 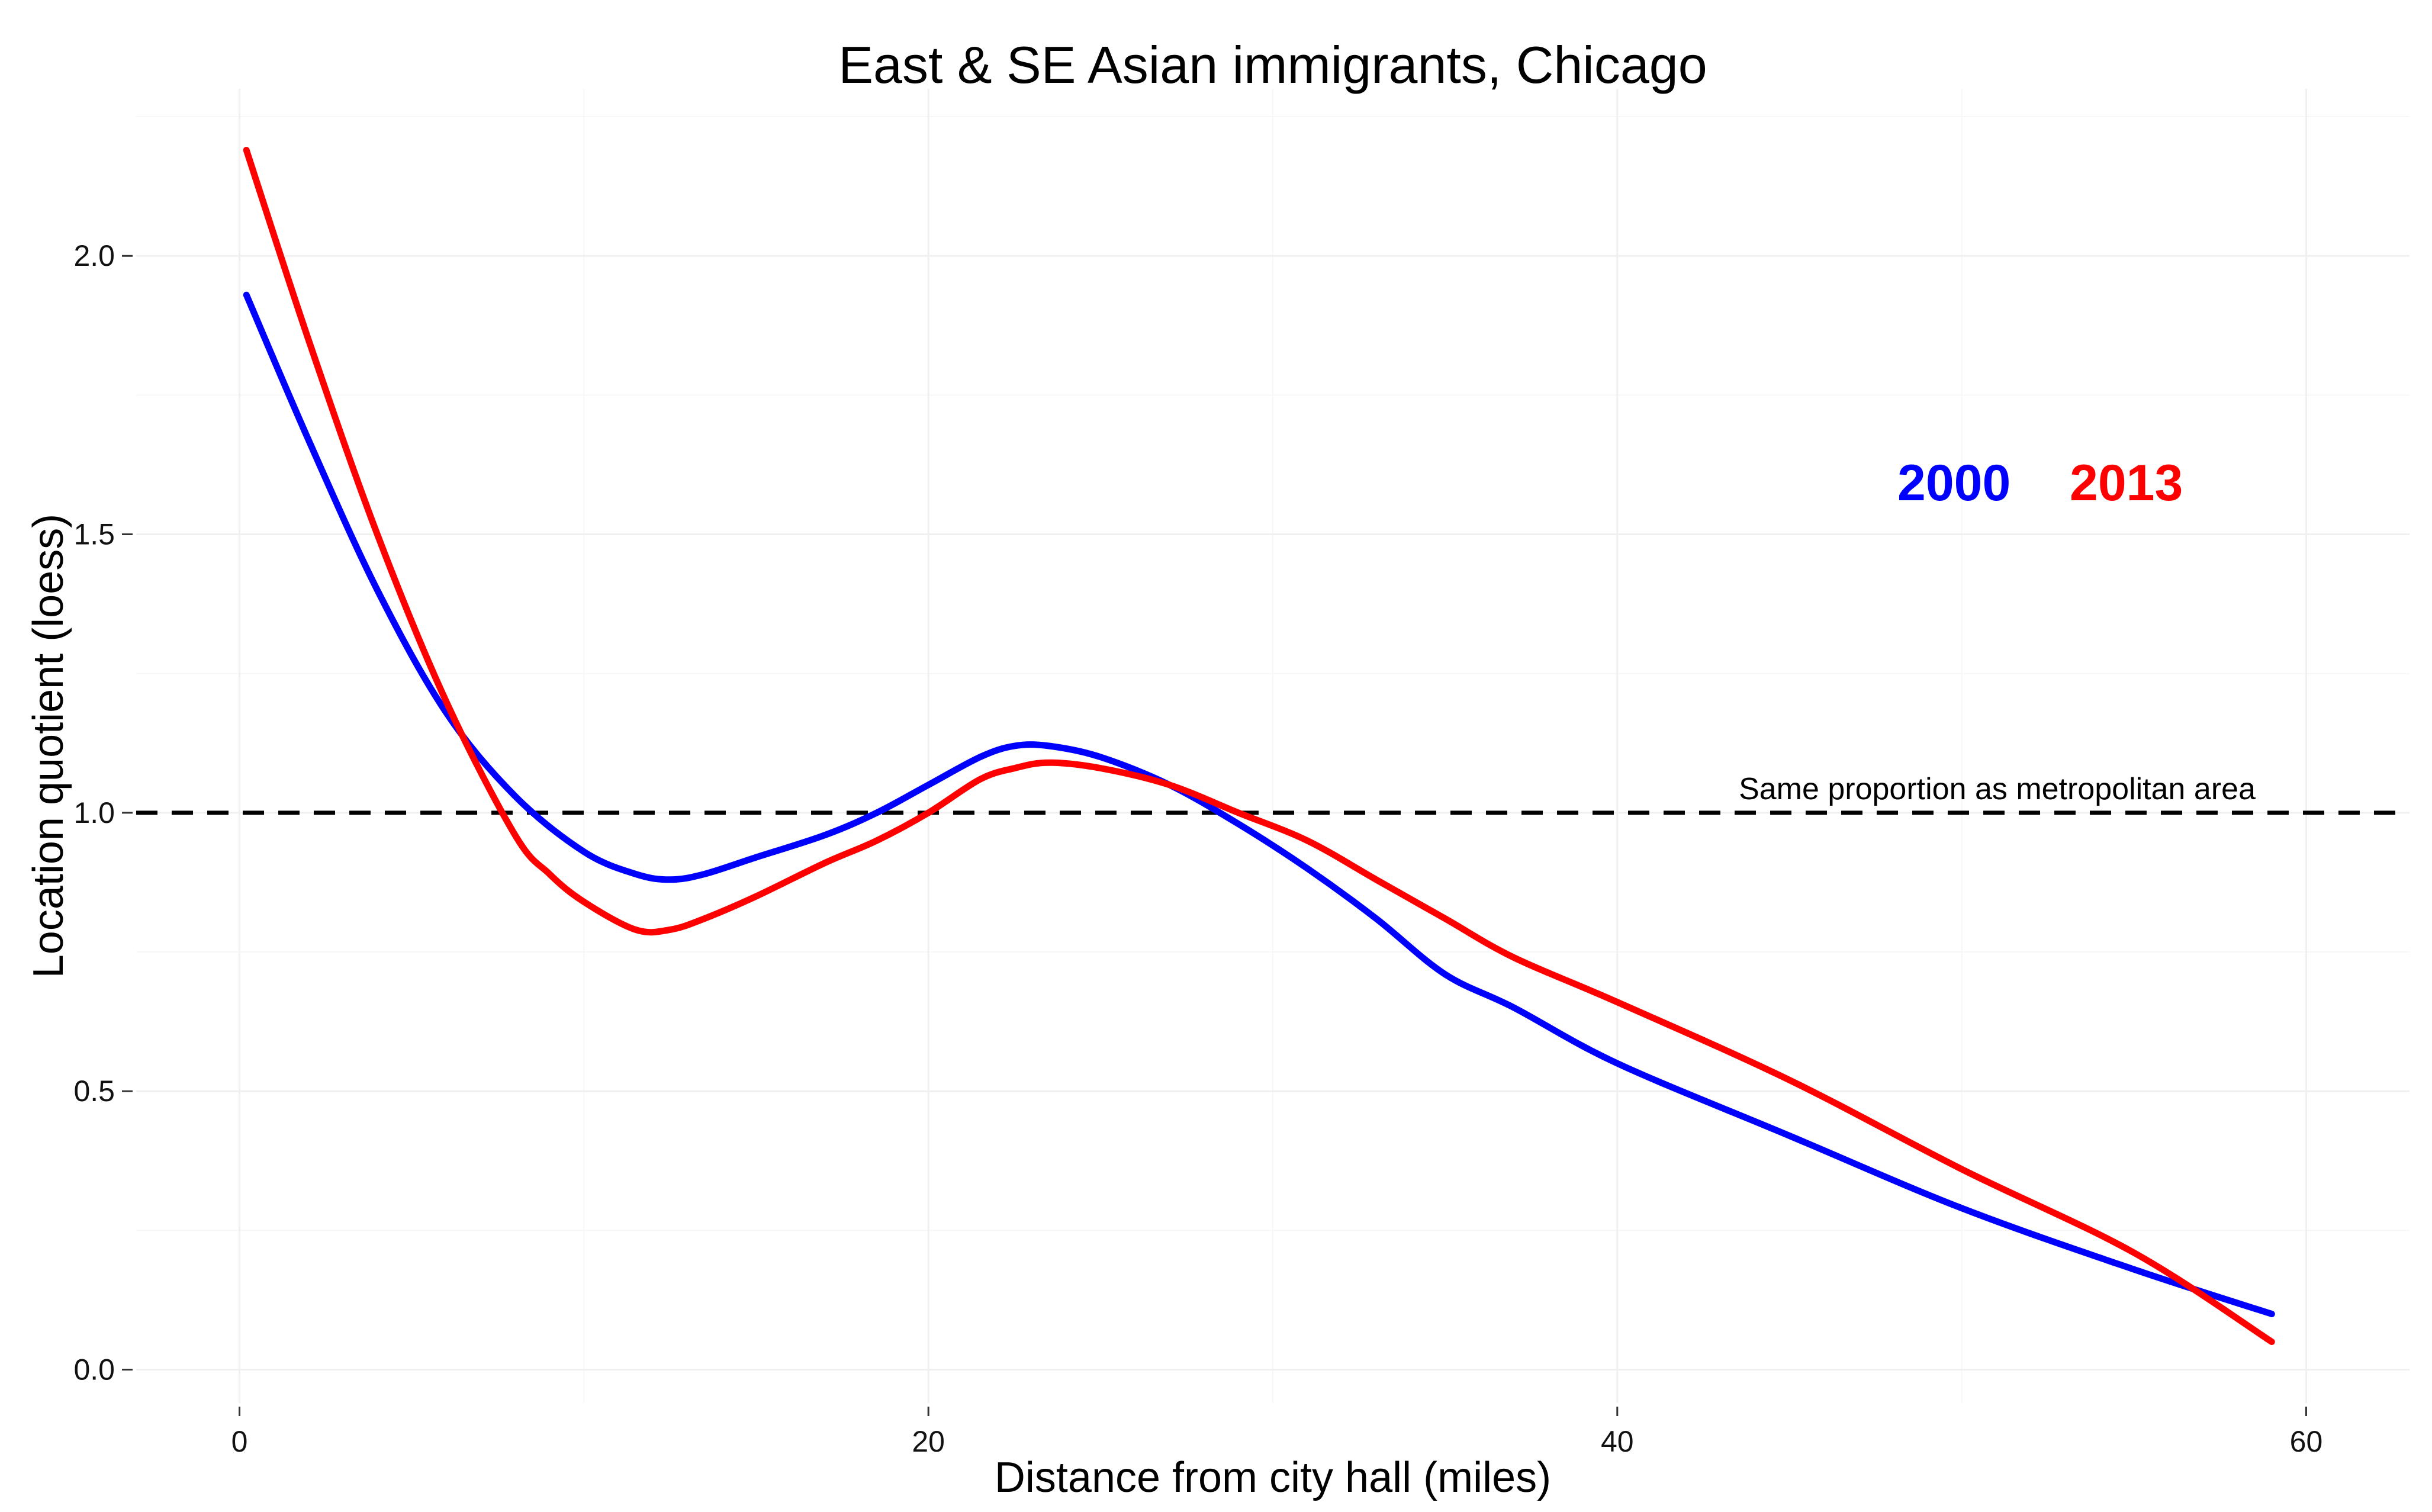 What do you see at coordinates (1997, 789) in the screenshot?
I see `reference-line-label: Same proportion as metropolitan area` at bounding box center [1997, 789].